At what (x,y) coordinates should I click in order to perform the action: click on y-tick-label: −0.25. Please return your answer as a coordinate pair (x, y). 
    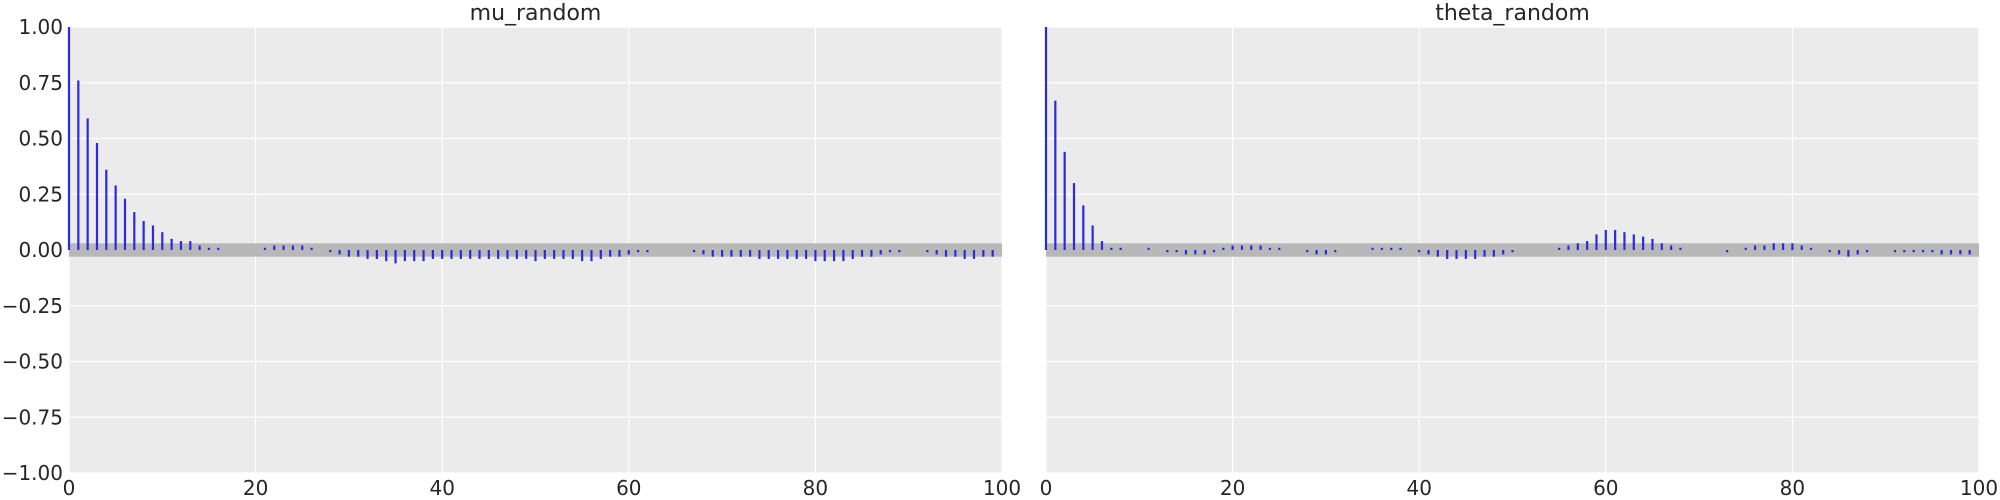
    Looking at the image, I should click on (32, 306).